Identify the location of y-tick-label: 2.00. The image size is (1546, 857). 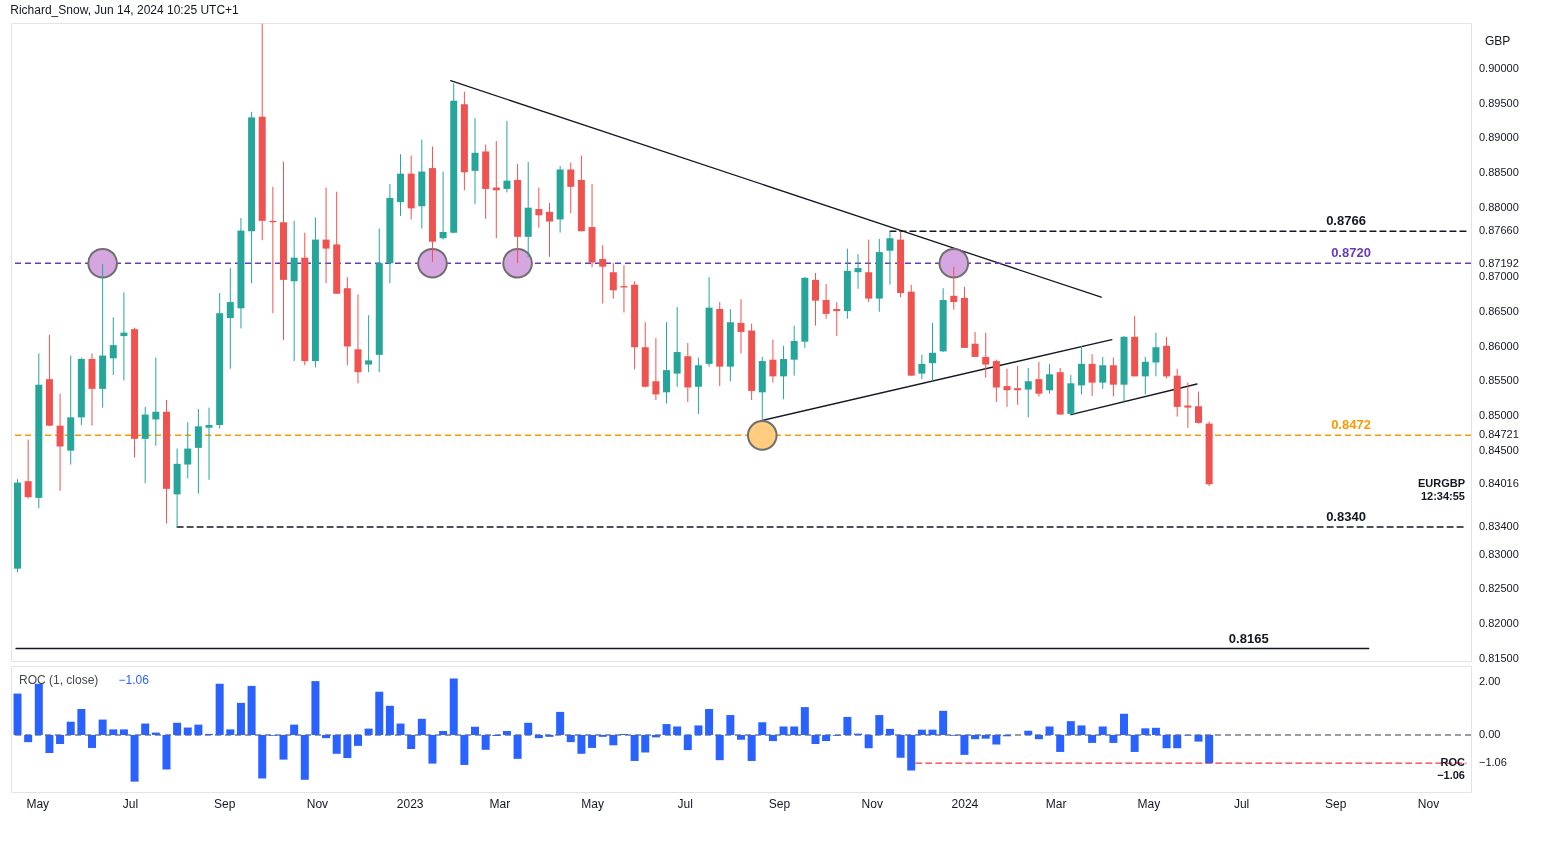
(1490, 680).